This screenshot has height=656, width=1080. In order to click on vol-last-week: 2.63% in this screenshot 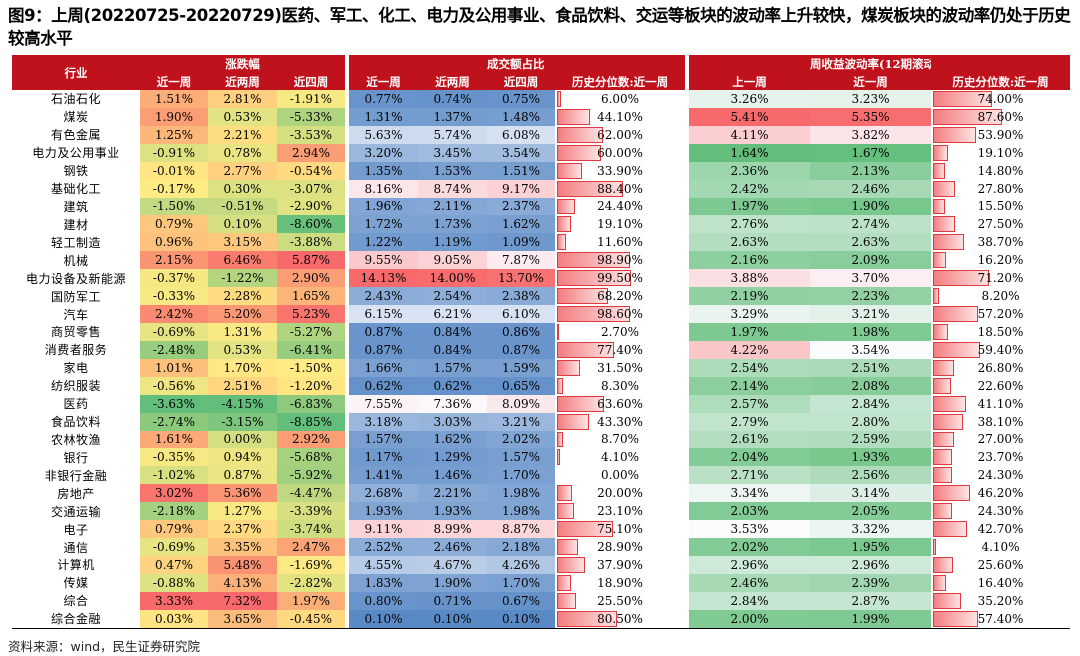, I will do `click(749, 242)`.